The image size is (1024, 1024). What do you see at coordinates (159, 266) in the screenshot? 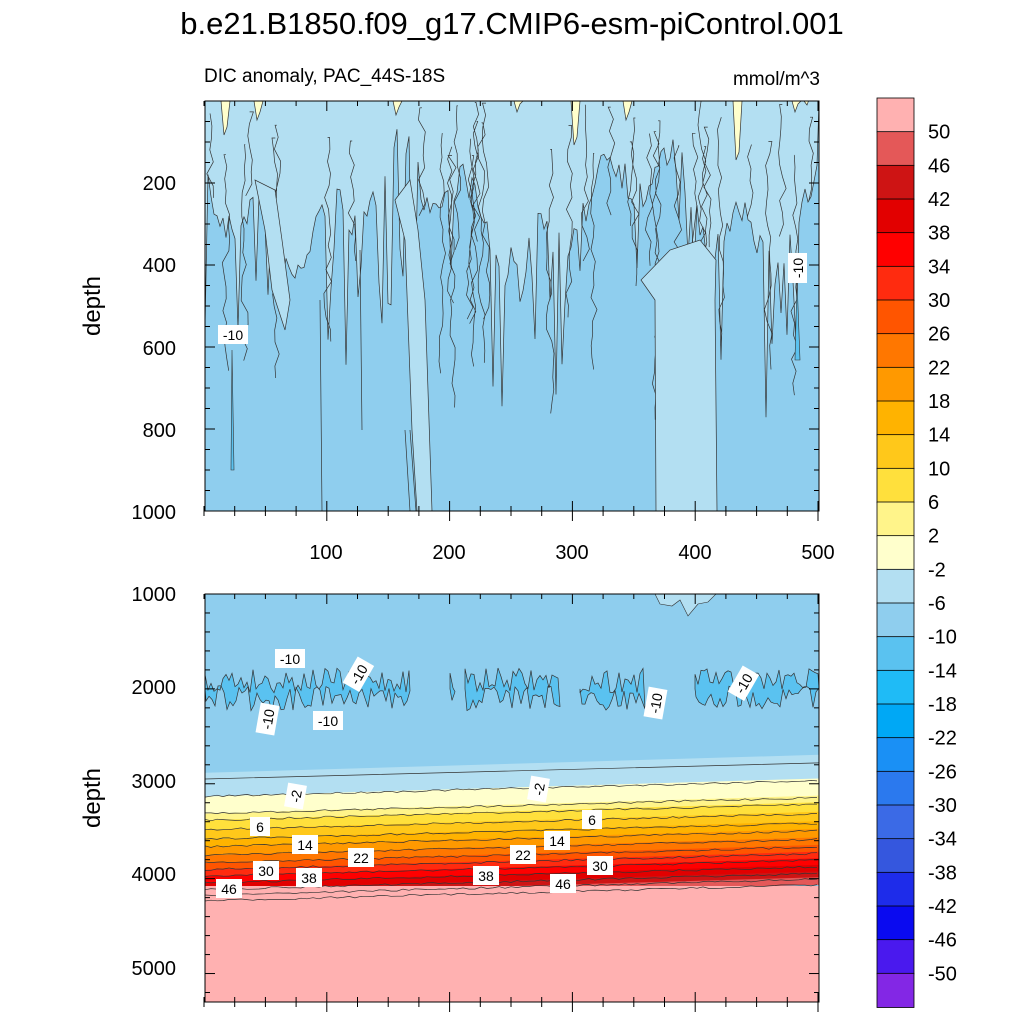
I see `upper-ytick-label: 400` at bounding box center [159, 266].